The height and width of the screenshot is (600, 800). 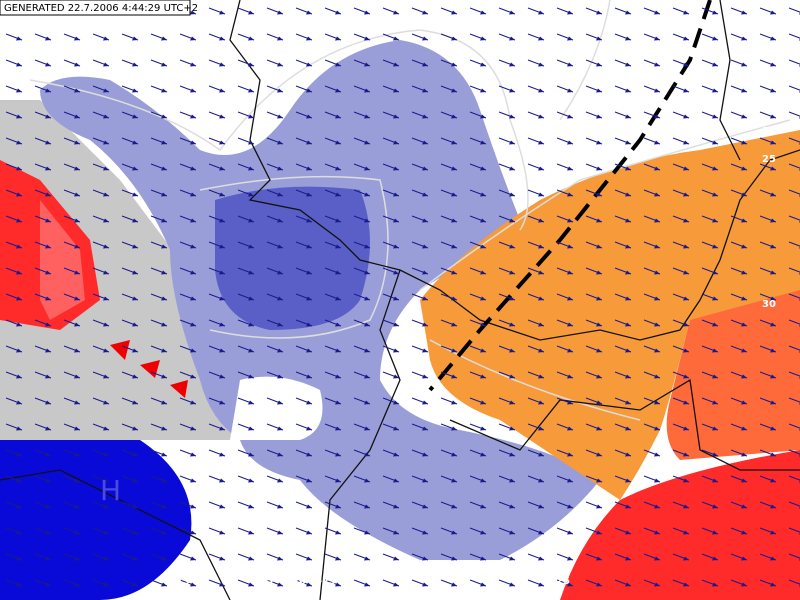 What do you see at coordinates (267, 581) in the screenshot?
I see `contour-label: -5` at bounding box center [267, 581].